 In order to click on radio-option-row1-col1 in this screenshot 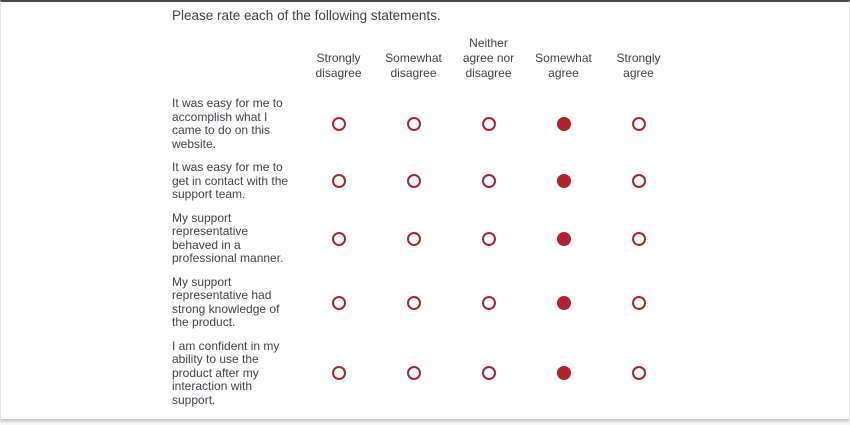, I will do `click(338, 124)`.